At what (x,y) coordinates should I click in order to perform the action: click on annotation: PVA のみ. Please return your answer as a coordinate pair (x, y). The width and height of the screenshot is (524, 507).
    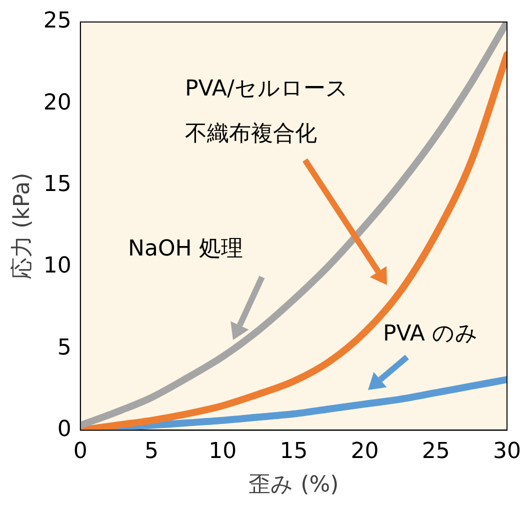
    Looking at the image, I should click on (430, 334).